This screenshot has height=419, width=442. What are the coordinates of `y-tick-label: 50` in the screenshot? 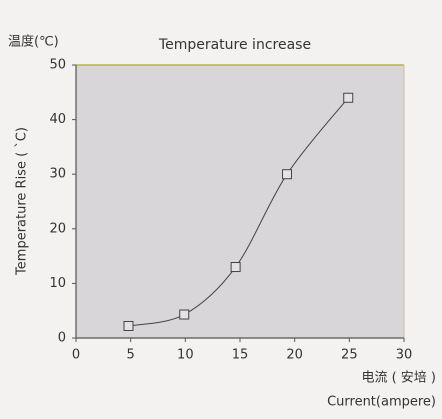 It's located at (57, 65).